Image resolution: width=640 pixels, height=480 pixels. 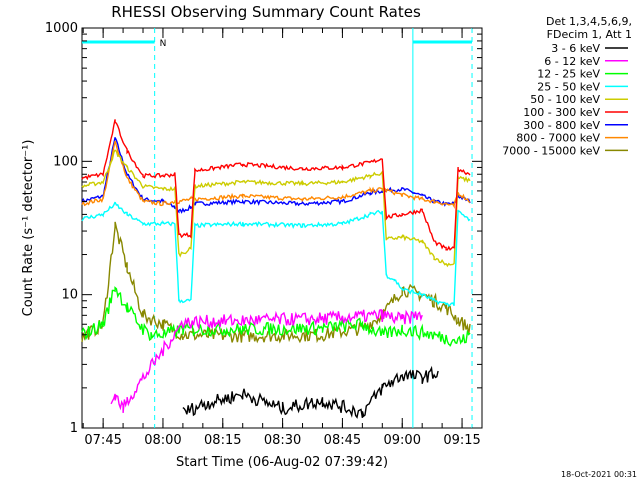 What do you see at coordinates (61, 28) in the screenshot?
I see `y-tick-label-3: 1000` at bounding box center [61, 28].